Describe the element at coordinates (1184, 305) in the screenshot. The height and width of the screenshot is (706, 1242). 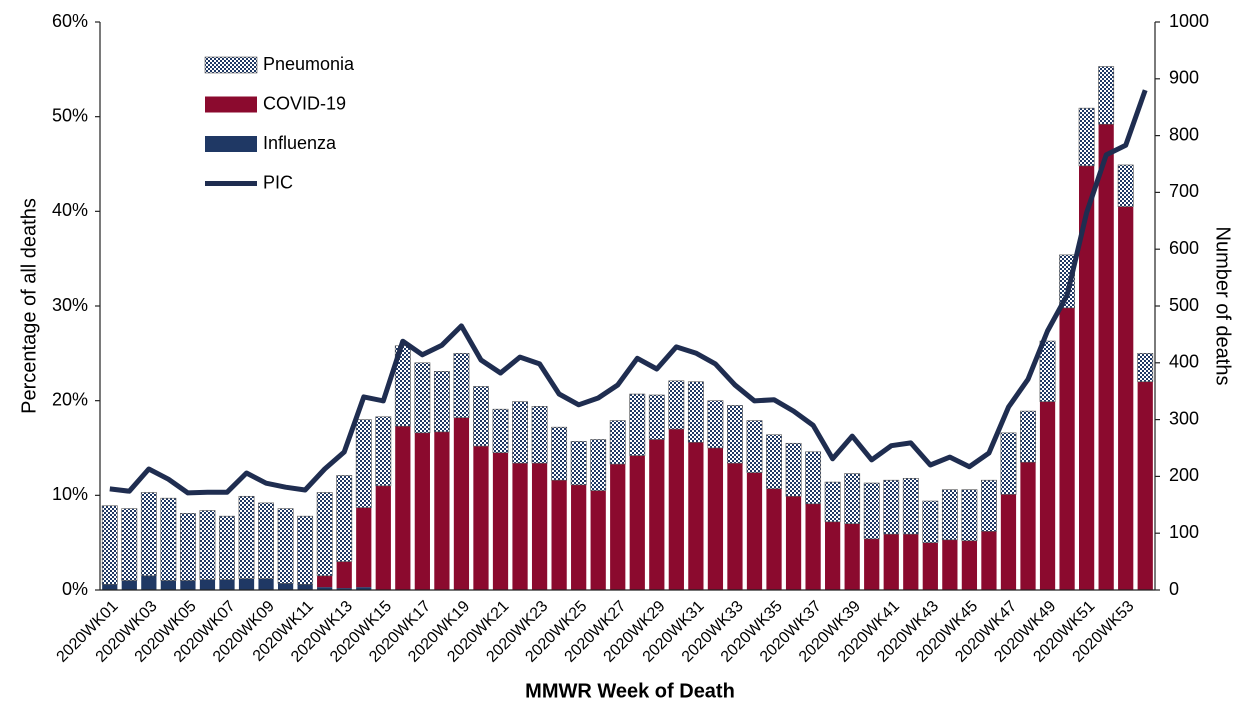
I see `y2-tick-label: 500` at that location.